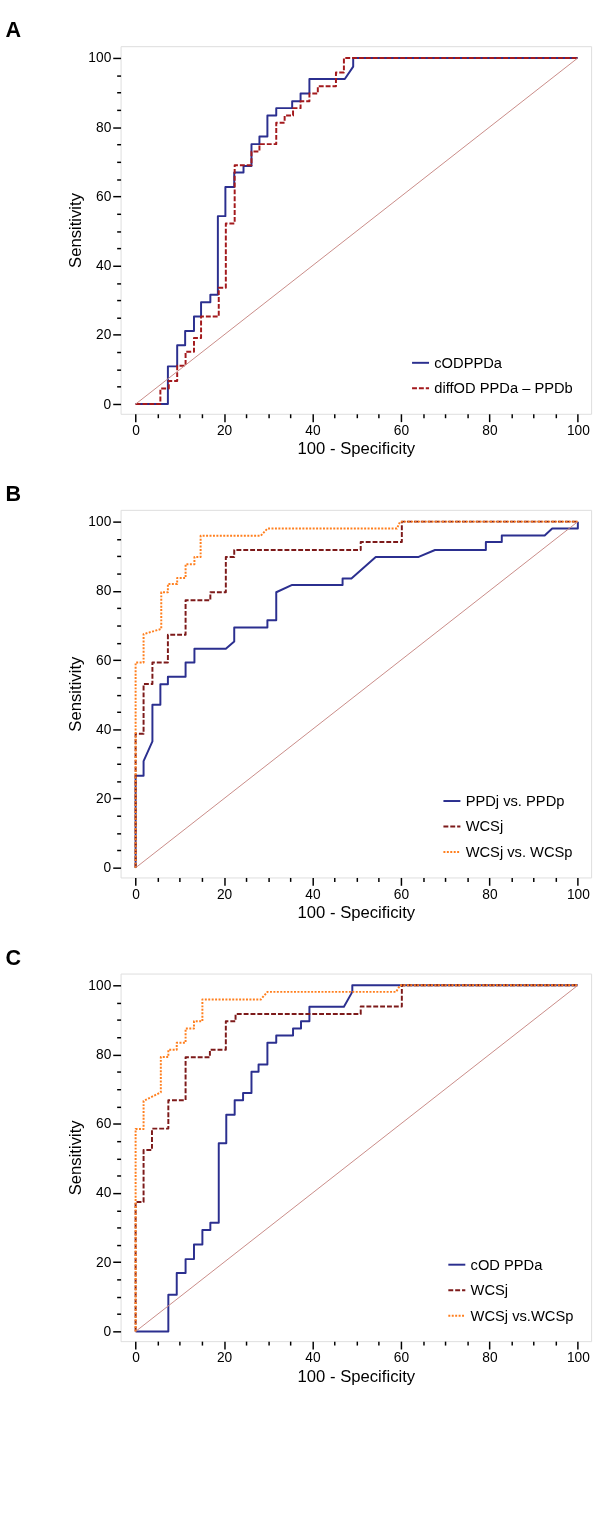 The width and height of the screenshot is (597, 1520). What do you see at coordinates (522, 1315) in the screenshot?
I see `legend-label: WCSj vs.WCSp` at bounding box center [522, 1315].